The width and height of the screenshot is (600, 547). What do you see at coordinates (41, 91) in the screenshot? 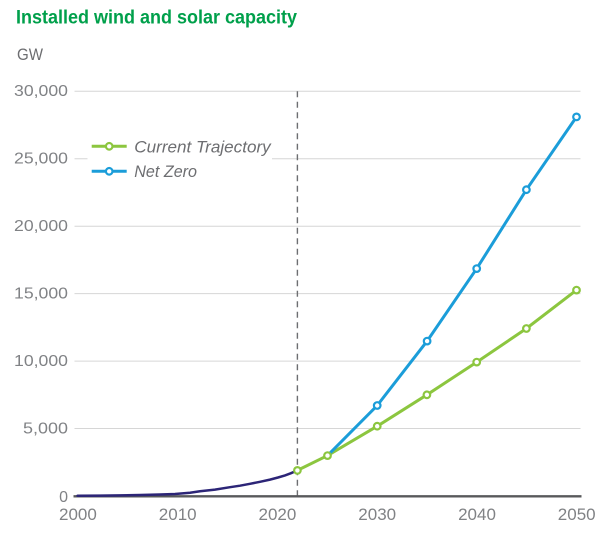
I see `svg-text: 30,000` at bounding box center [41, 91].